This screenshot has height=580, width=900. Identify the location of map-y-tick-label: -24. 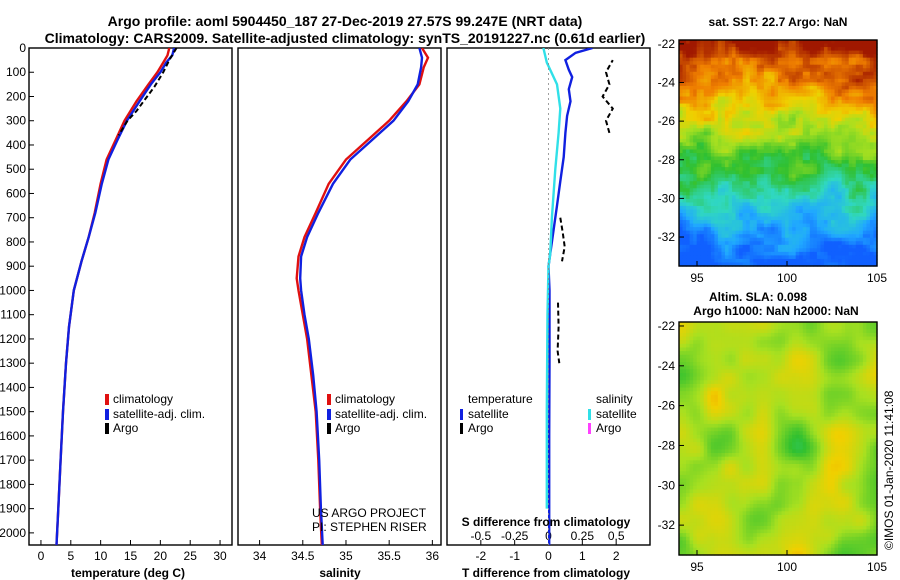
(667, 82).